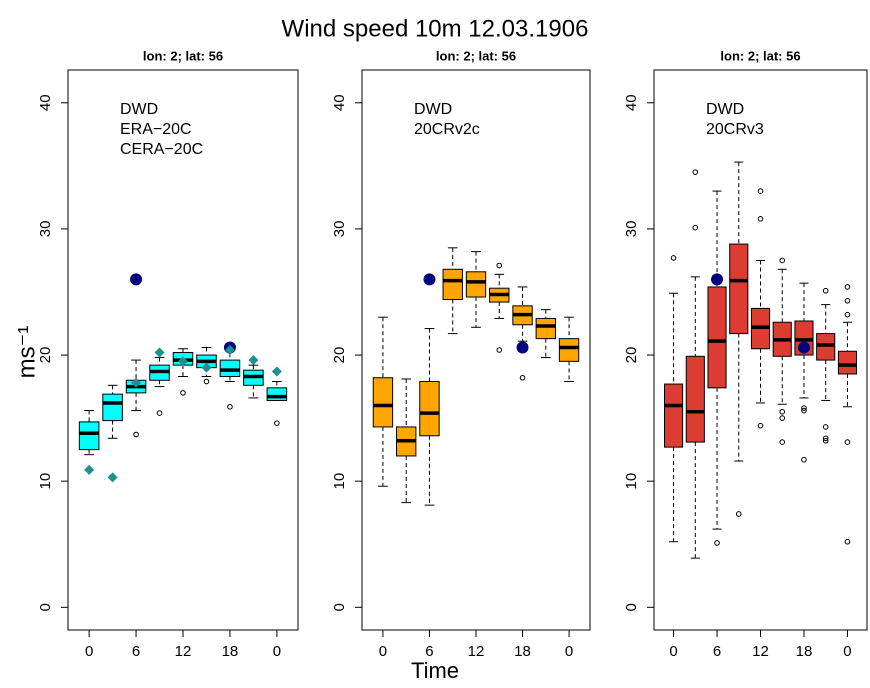  What do you see at coordinates (156, 129) in the screenshot?
I see `legend-entry: ERA−20C` at bounding box center [156, 129].